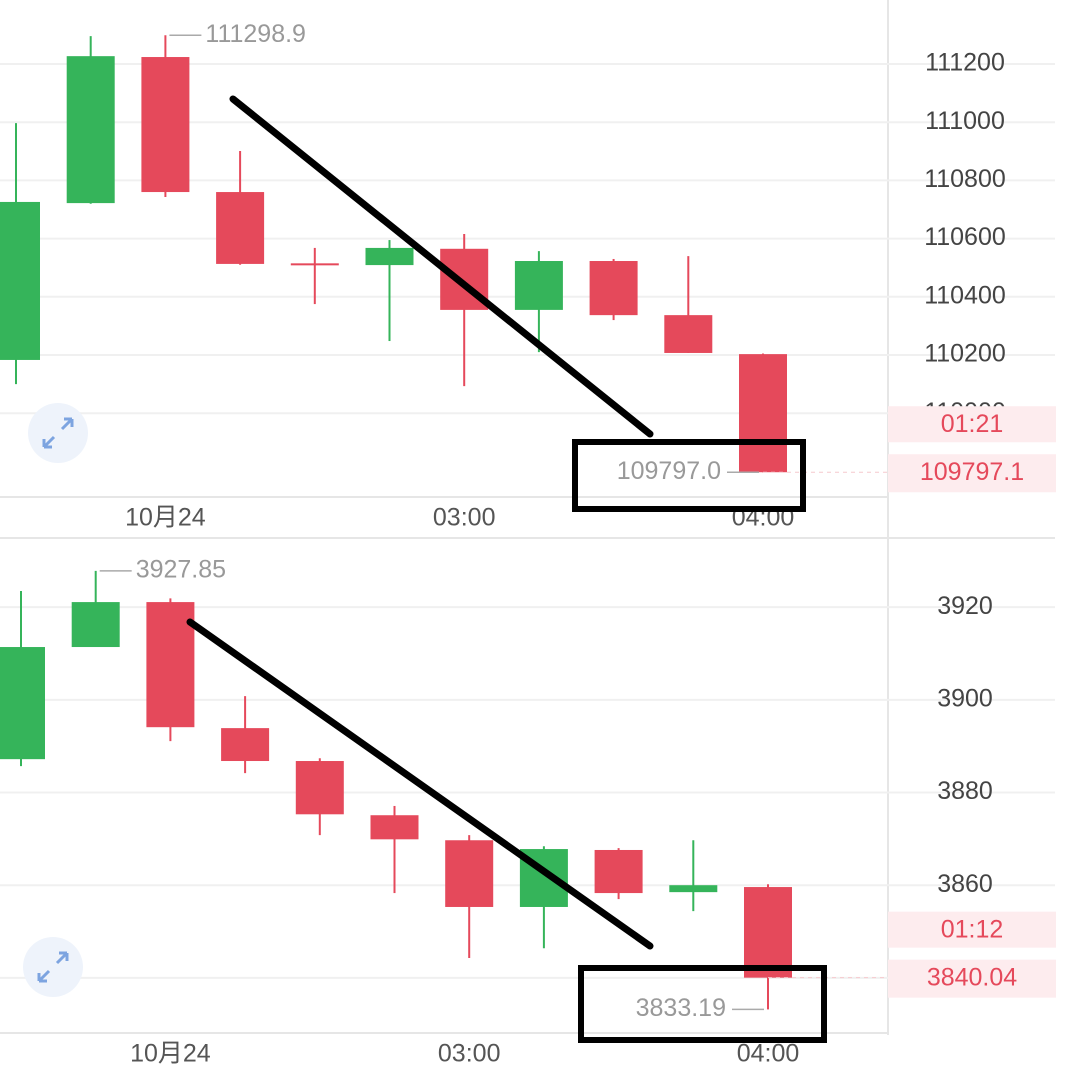 The image size is (1080, 1080). What do you see at coordinates (965, 606) in the screenshot?
I see `y-tick-label: 3920` at bounding box center [965, 606].